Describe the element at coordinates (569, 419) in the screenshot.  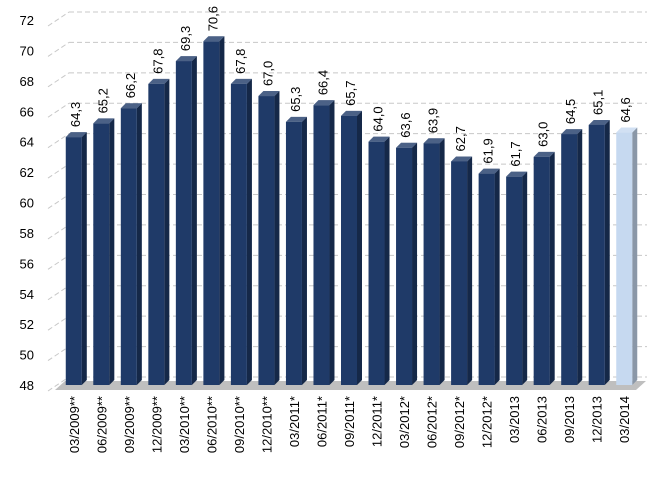
I see `x-tick-label: 09/2013` at that location.